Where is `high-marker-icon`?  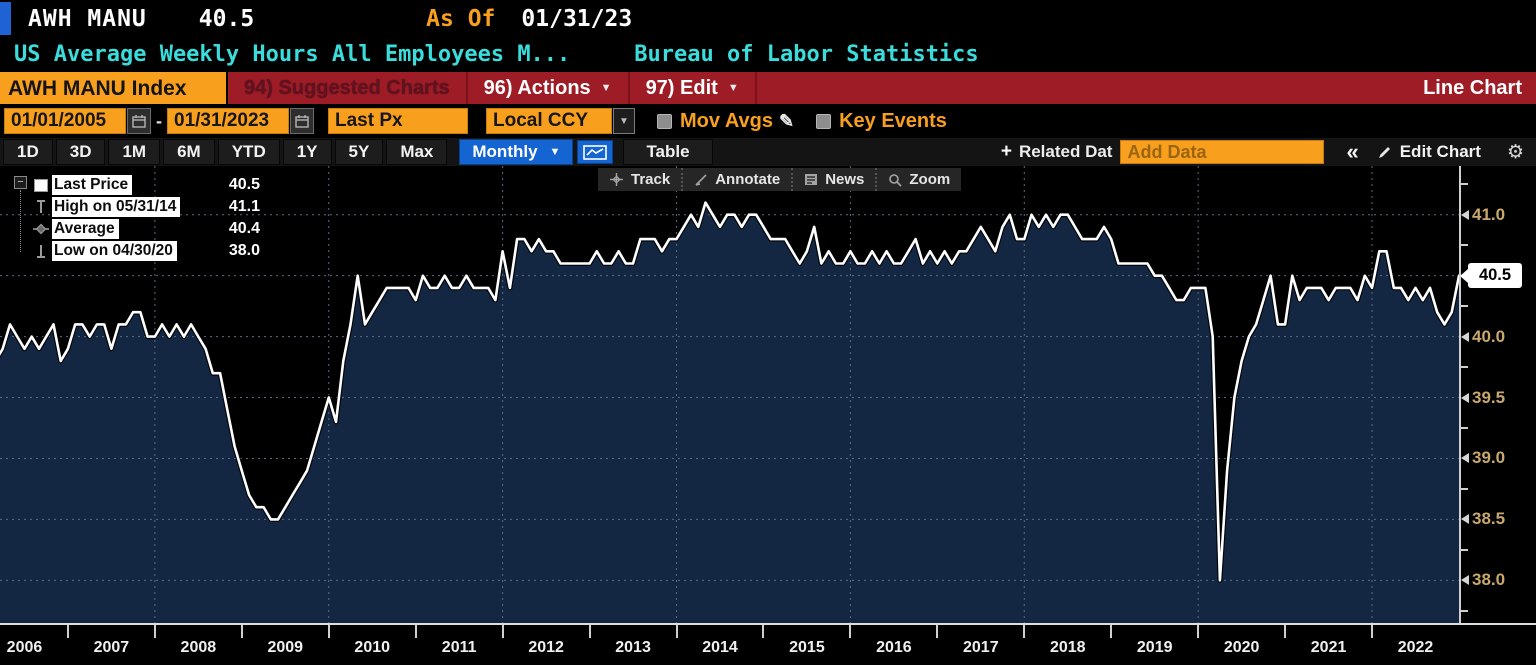
high-marker-icon is located at coordinates (41, 206).